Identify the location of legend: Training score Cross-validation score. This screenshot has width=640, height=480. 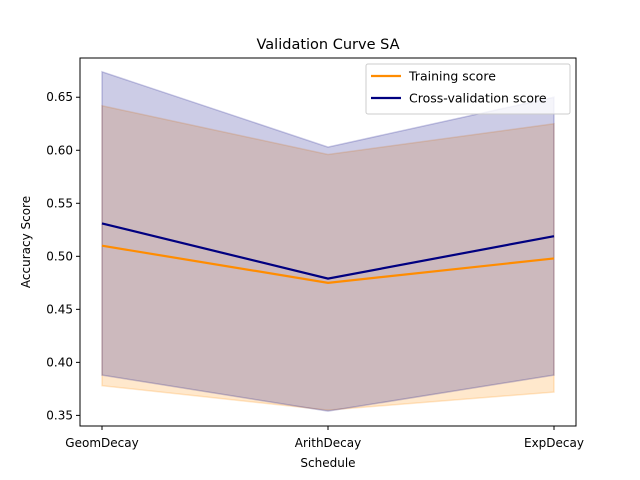
(468, 89).